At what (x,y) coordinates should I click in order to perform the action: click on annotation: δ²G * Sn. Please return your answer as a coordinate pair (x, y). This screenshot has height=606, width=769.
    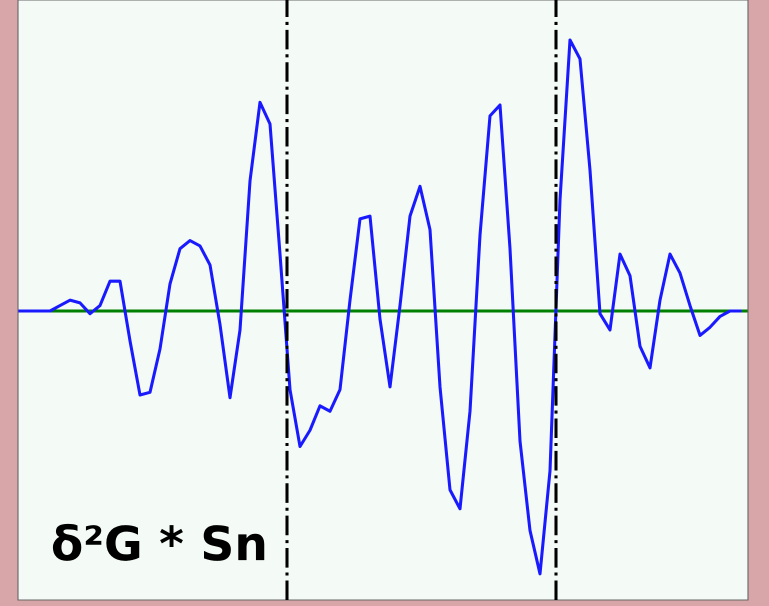
    Looking at the image, I should click on (158, 542).